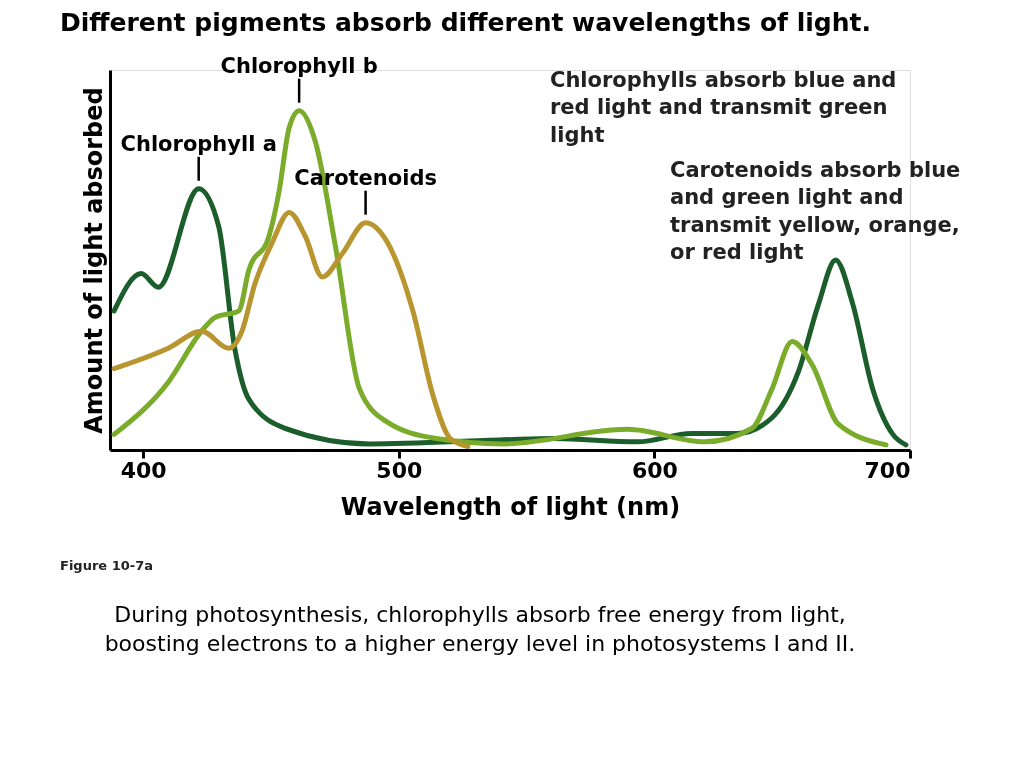  Describe the element at coordinates (198, 143) in the screenshot. I see `annotation: Chlorophyll a` at that location.